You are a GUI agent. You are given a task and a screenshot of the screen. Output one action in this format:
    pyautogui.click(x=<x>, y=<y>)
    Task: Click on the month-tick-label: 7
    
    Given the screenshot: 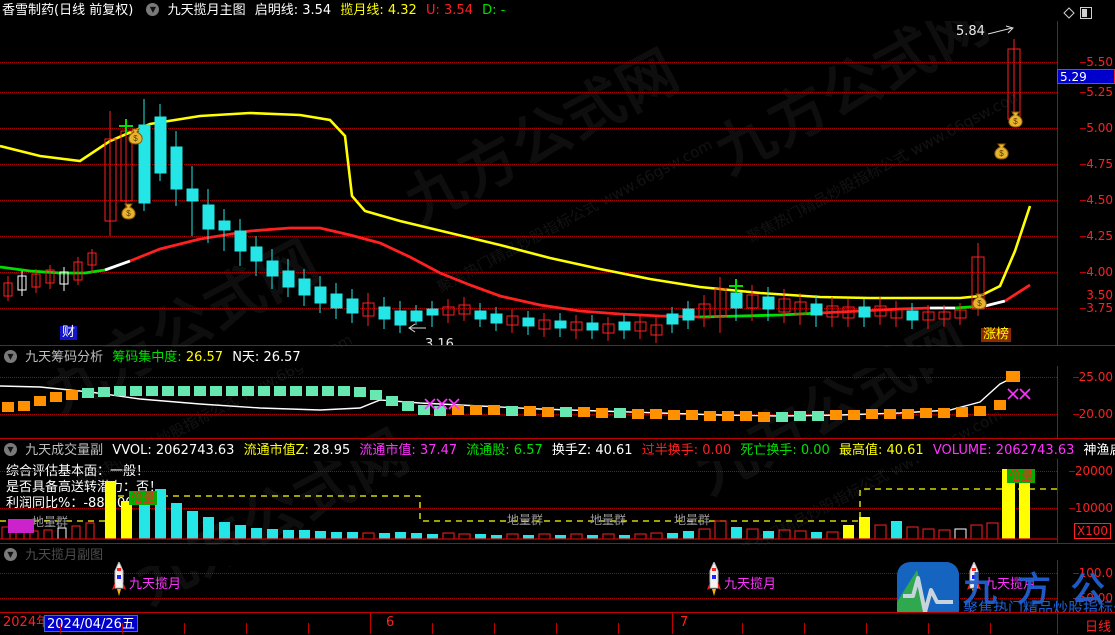 What is the action you would take?
    pyautogui.click(x=684, y=622)
    